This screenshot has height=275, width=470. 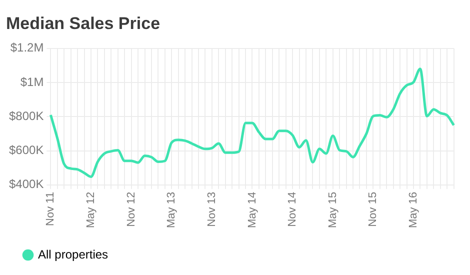 I want to click on x-tick-label: Nov 14, so click(x=292, y=209).